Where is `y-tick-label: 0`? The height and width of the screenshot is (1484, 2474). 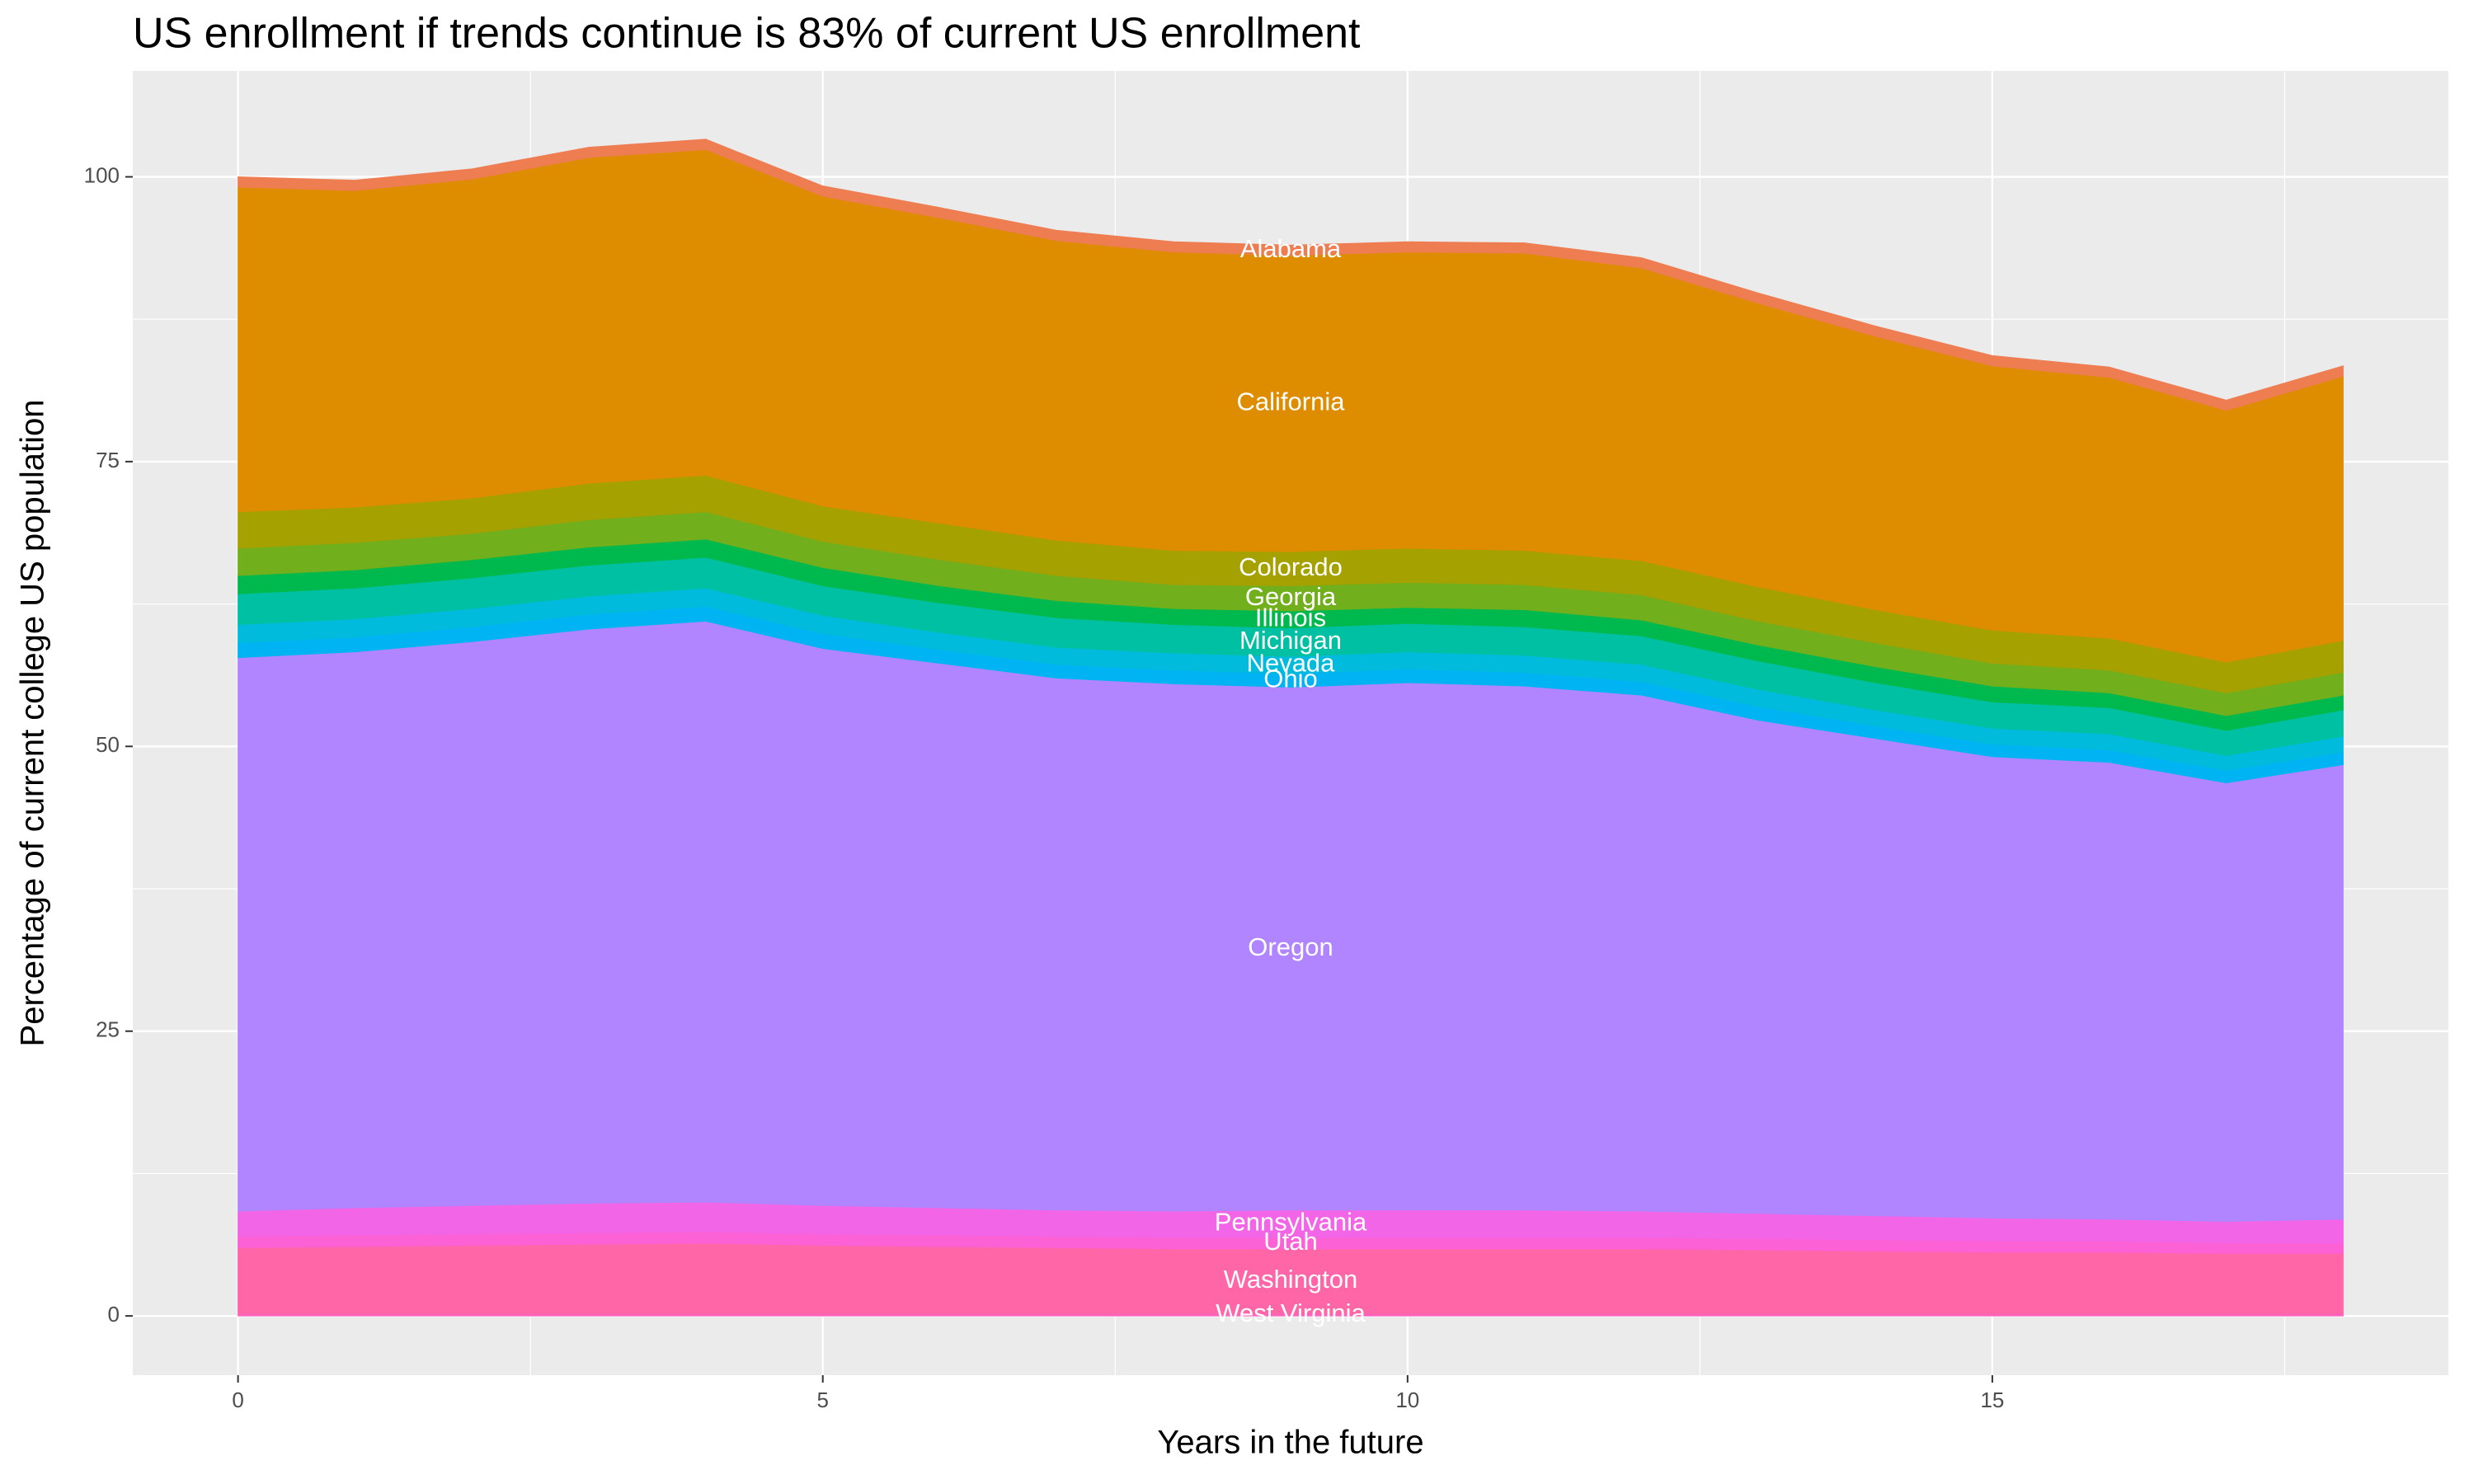
y-tick-label: 0 is located at coordinates (114, 1314).